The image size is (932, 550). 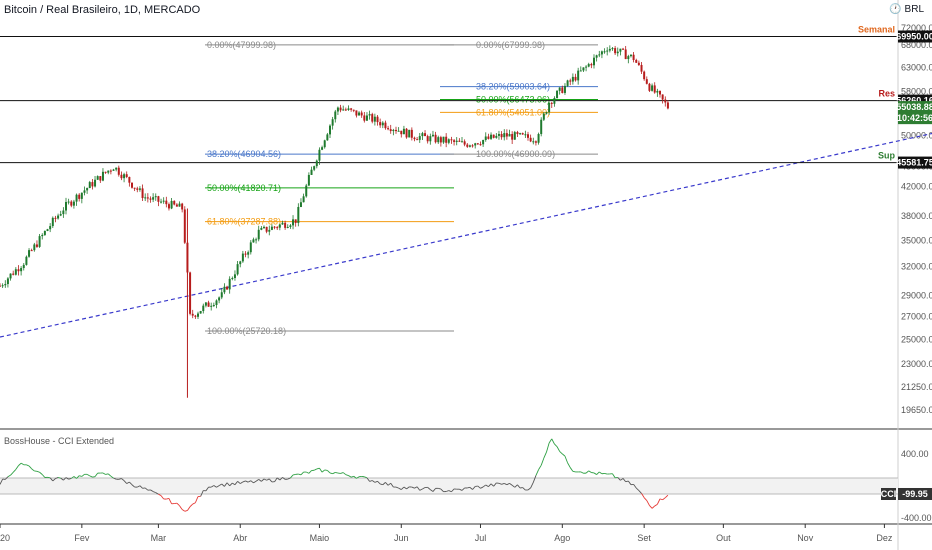 What do you see at coordinates (915, 494) in the screenshot?
I see `cci-value-tag-text: -99.95` at bounding box center [915, 494].